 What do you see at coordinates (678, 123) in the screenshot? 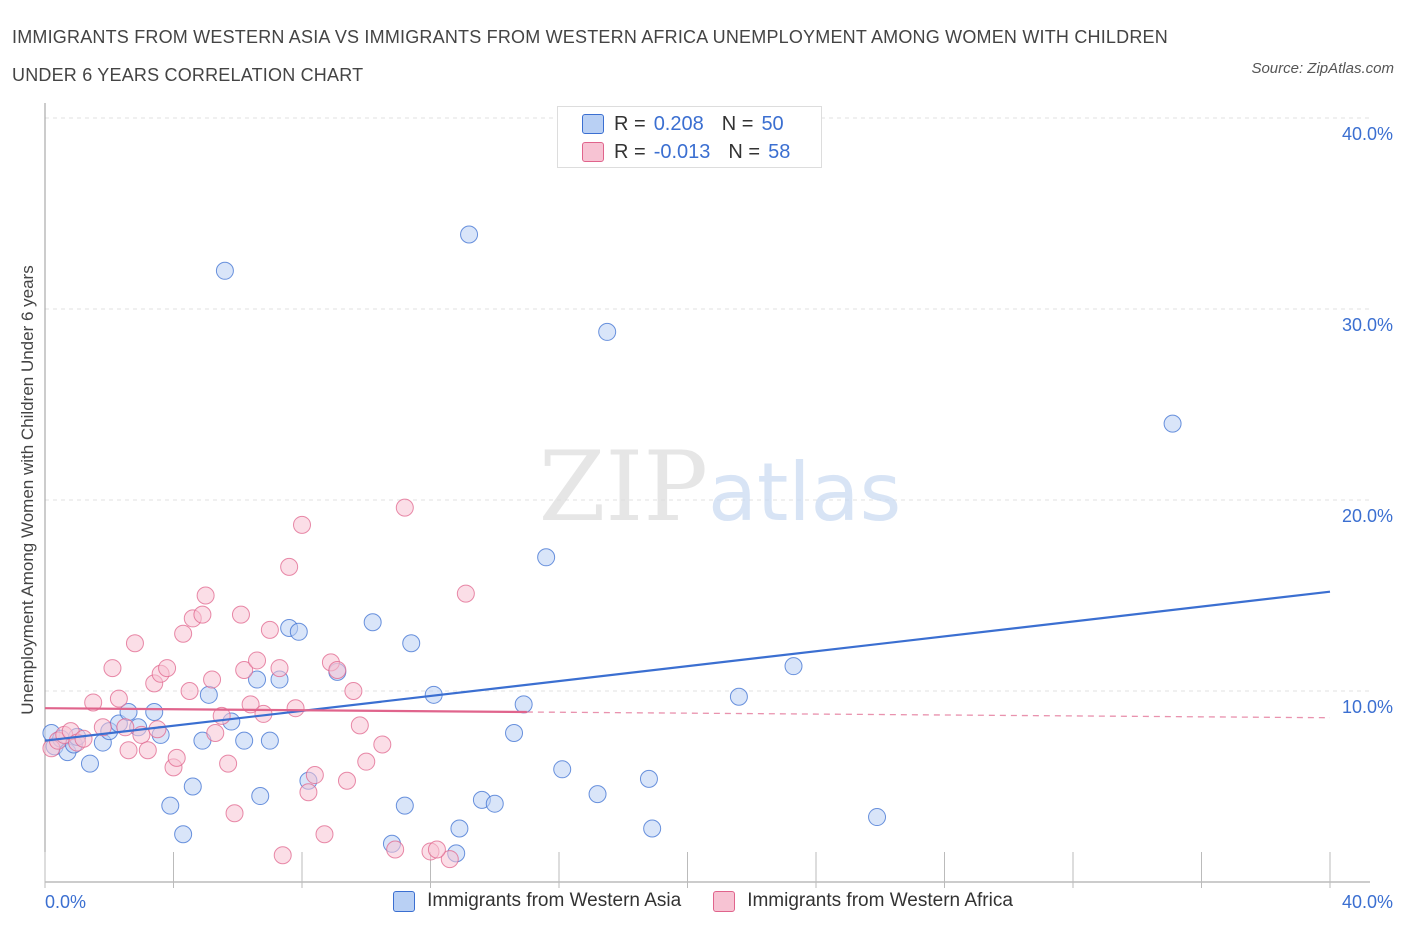
I see `legend-r-value: 0.208` at bounding box center [678, 123].